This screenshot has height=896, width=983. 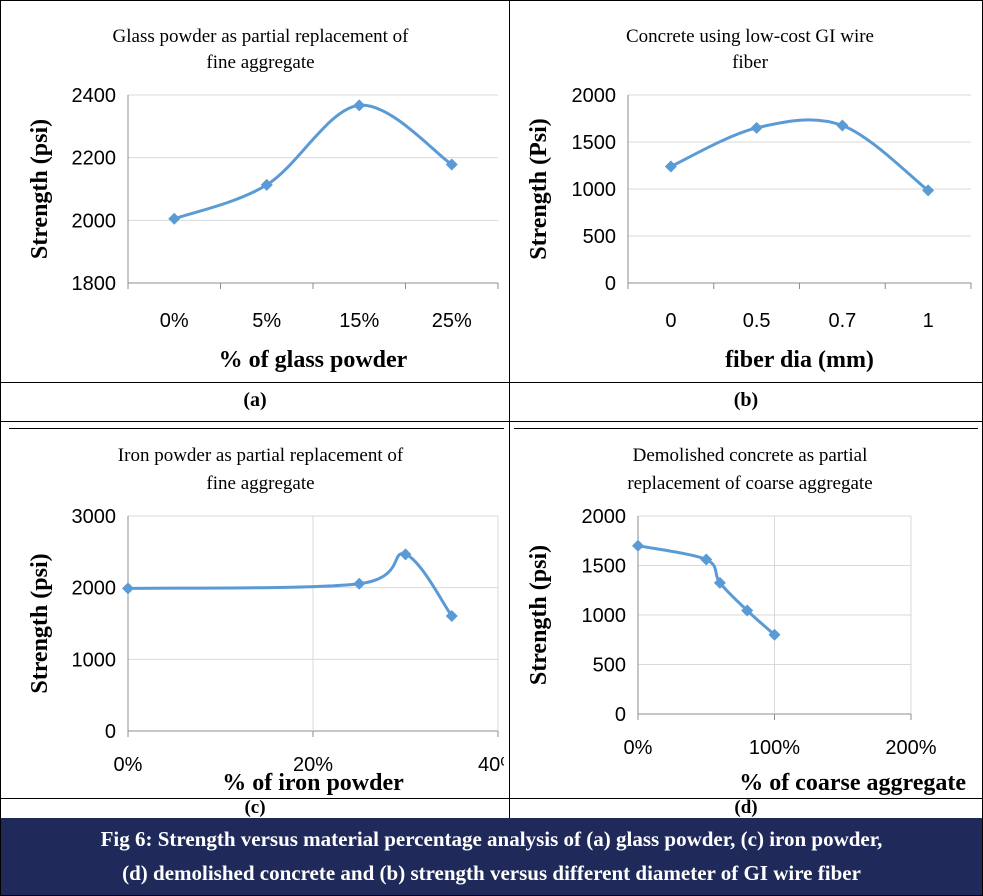 I want to click on x-axis-title: fiber dia (mm), so click(x=799, y=360).